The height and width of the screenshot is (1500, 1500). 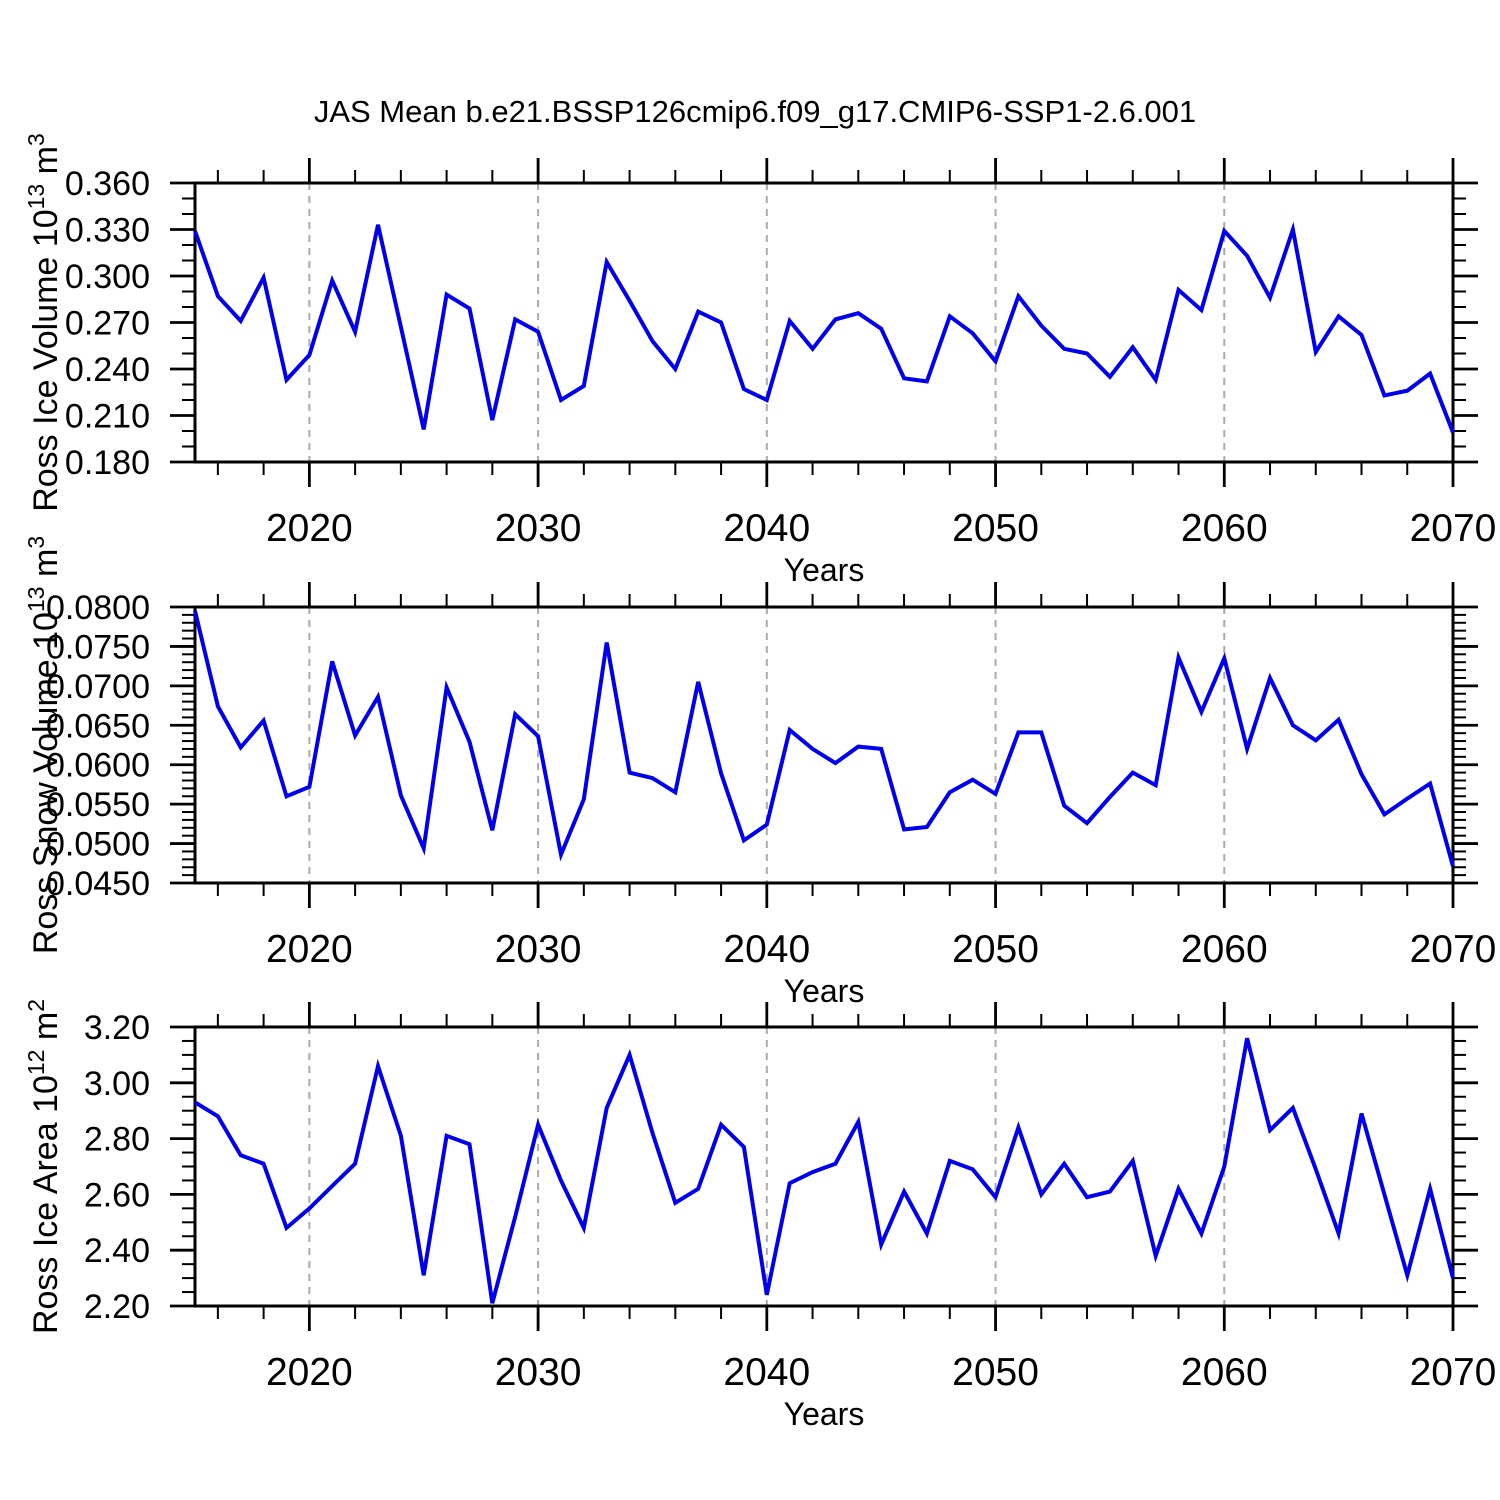 What do you see at coordinates (98, 647) in the screenshot?
I see `y-tick-label: 0.0750` at bounding box center [98, 647].